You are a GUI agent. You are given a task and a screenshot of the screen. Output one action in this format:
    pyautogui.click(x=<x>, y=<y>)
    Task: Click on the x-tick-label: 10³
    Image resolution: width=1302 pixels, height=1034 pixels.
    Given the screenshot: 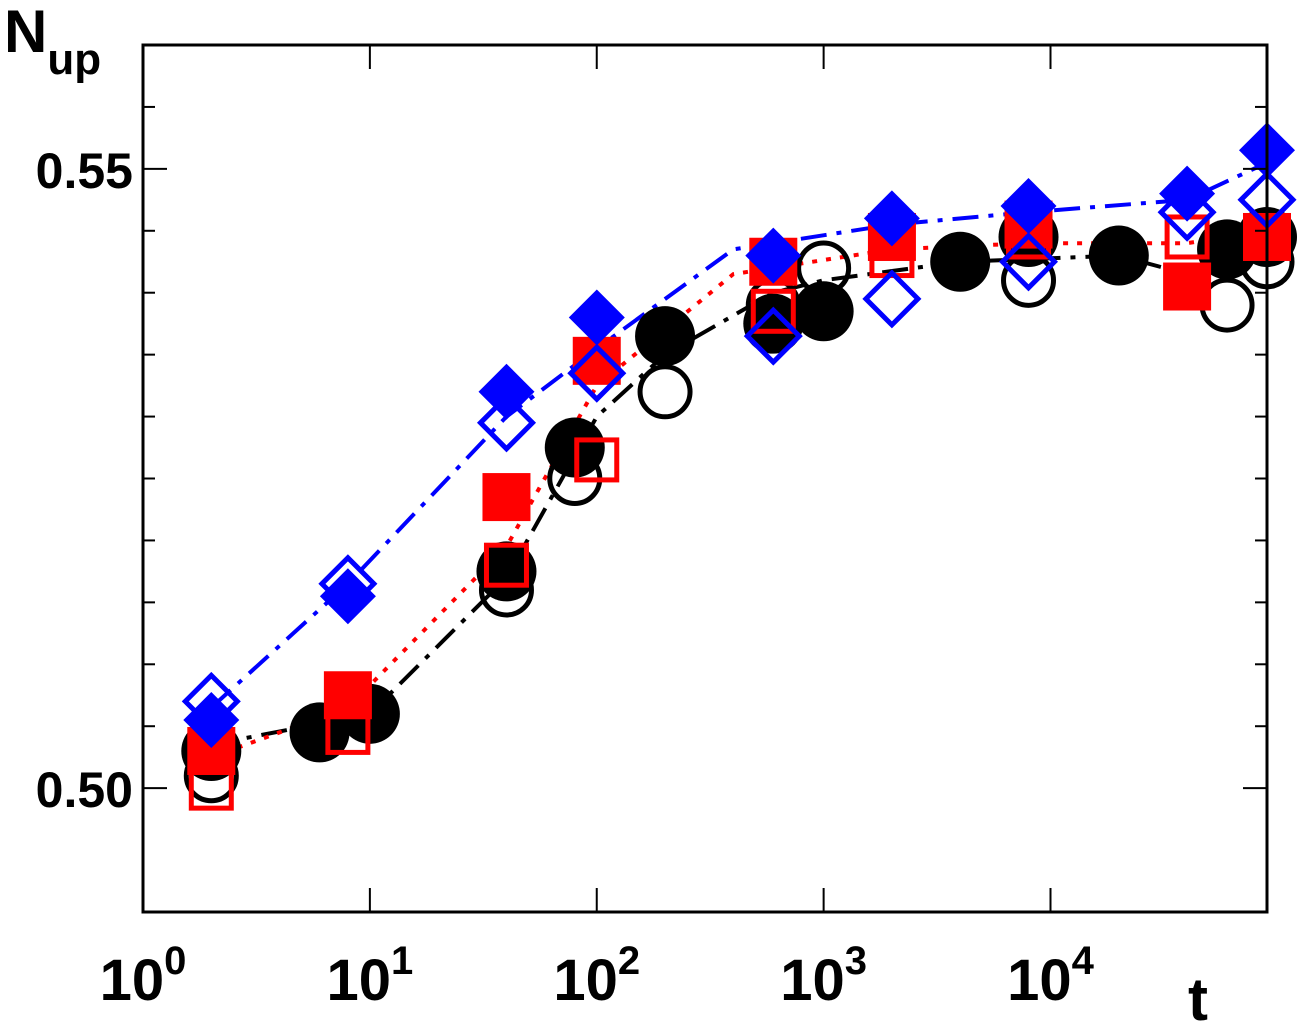 What is the action you would take?
    pyautogui.click(x=823, y=976)
    